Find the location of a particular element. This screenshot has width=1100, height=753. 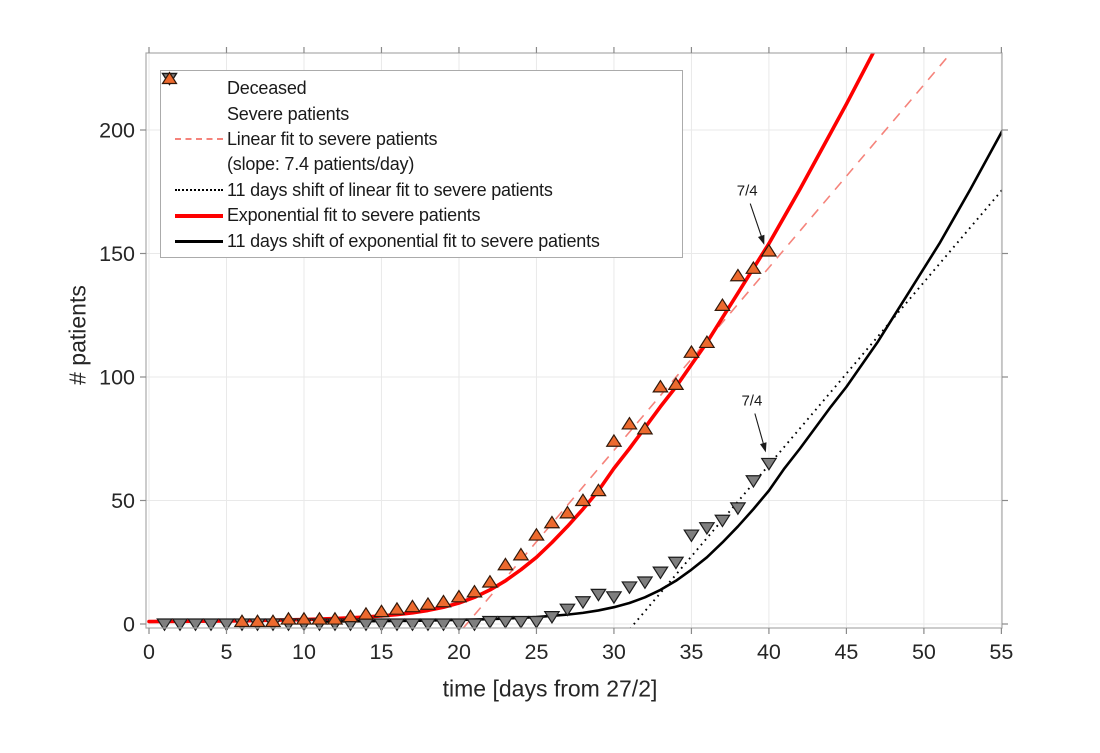

y-axis-title: # patients is located at coordinates (77, 335).